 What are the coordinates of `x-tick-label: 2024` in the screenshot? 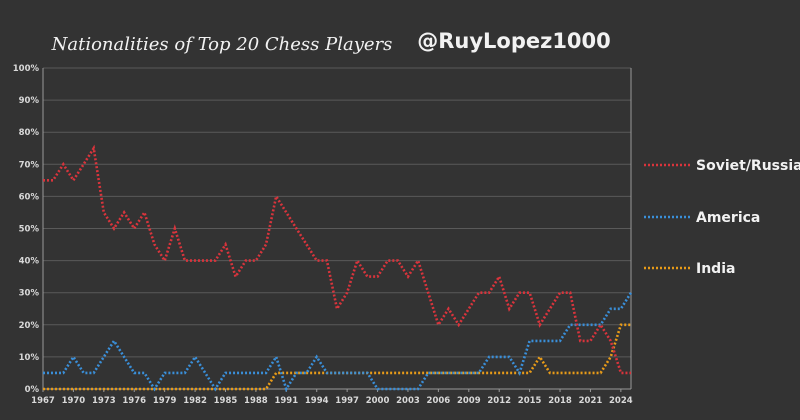 It's located at (621, 401).